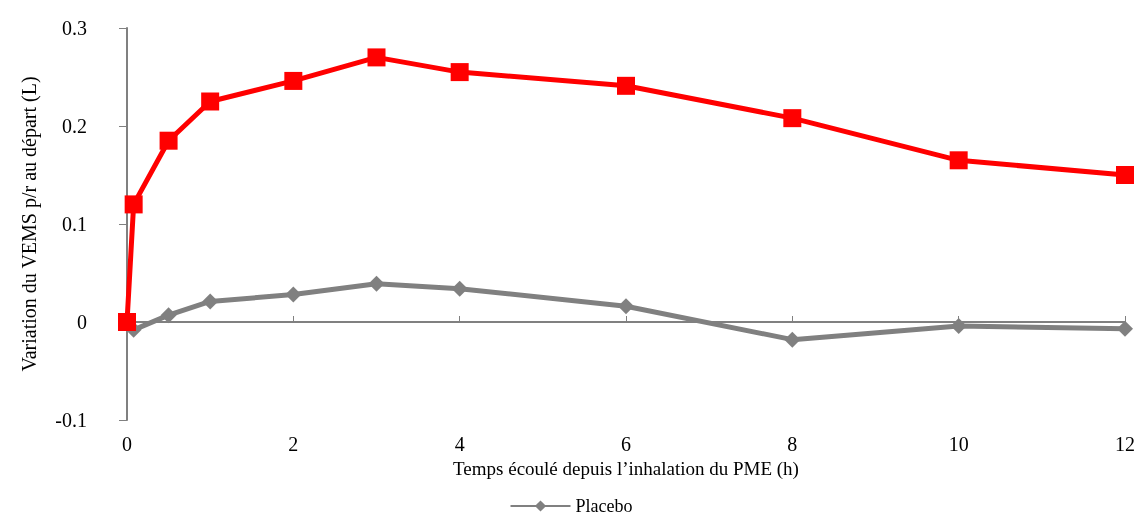  Describe the element at coordinates (29, 224) in the screenshot. I see `y-axis-title: Variation du VEMS p/r au départ (L)` at that location.